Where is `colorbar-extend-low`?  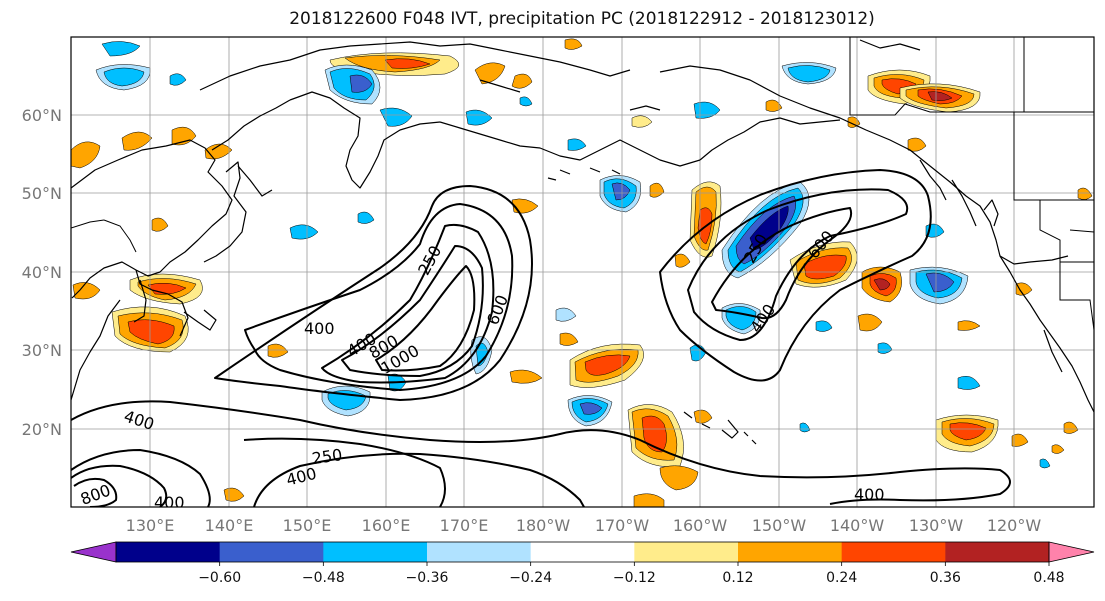 colorbar-extend-low is located at coordinates (93, 552).